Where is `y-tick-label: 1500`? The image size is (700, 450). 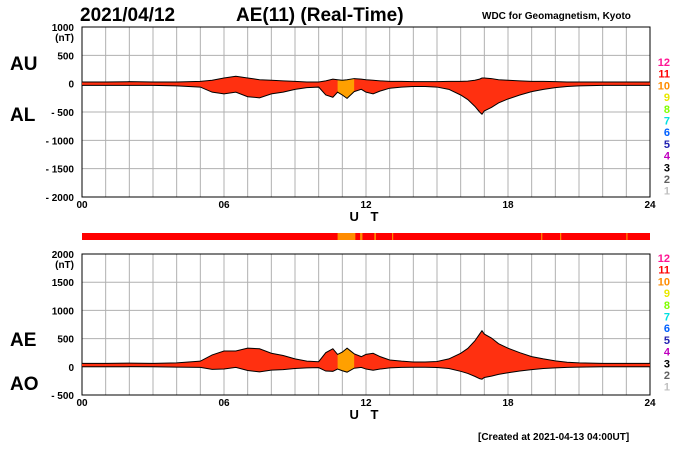 y-tick-label: 1500 is located at coordinates (63, 283).